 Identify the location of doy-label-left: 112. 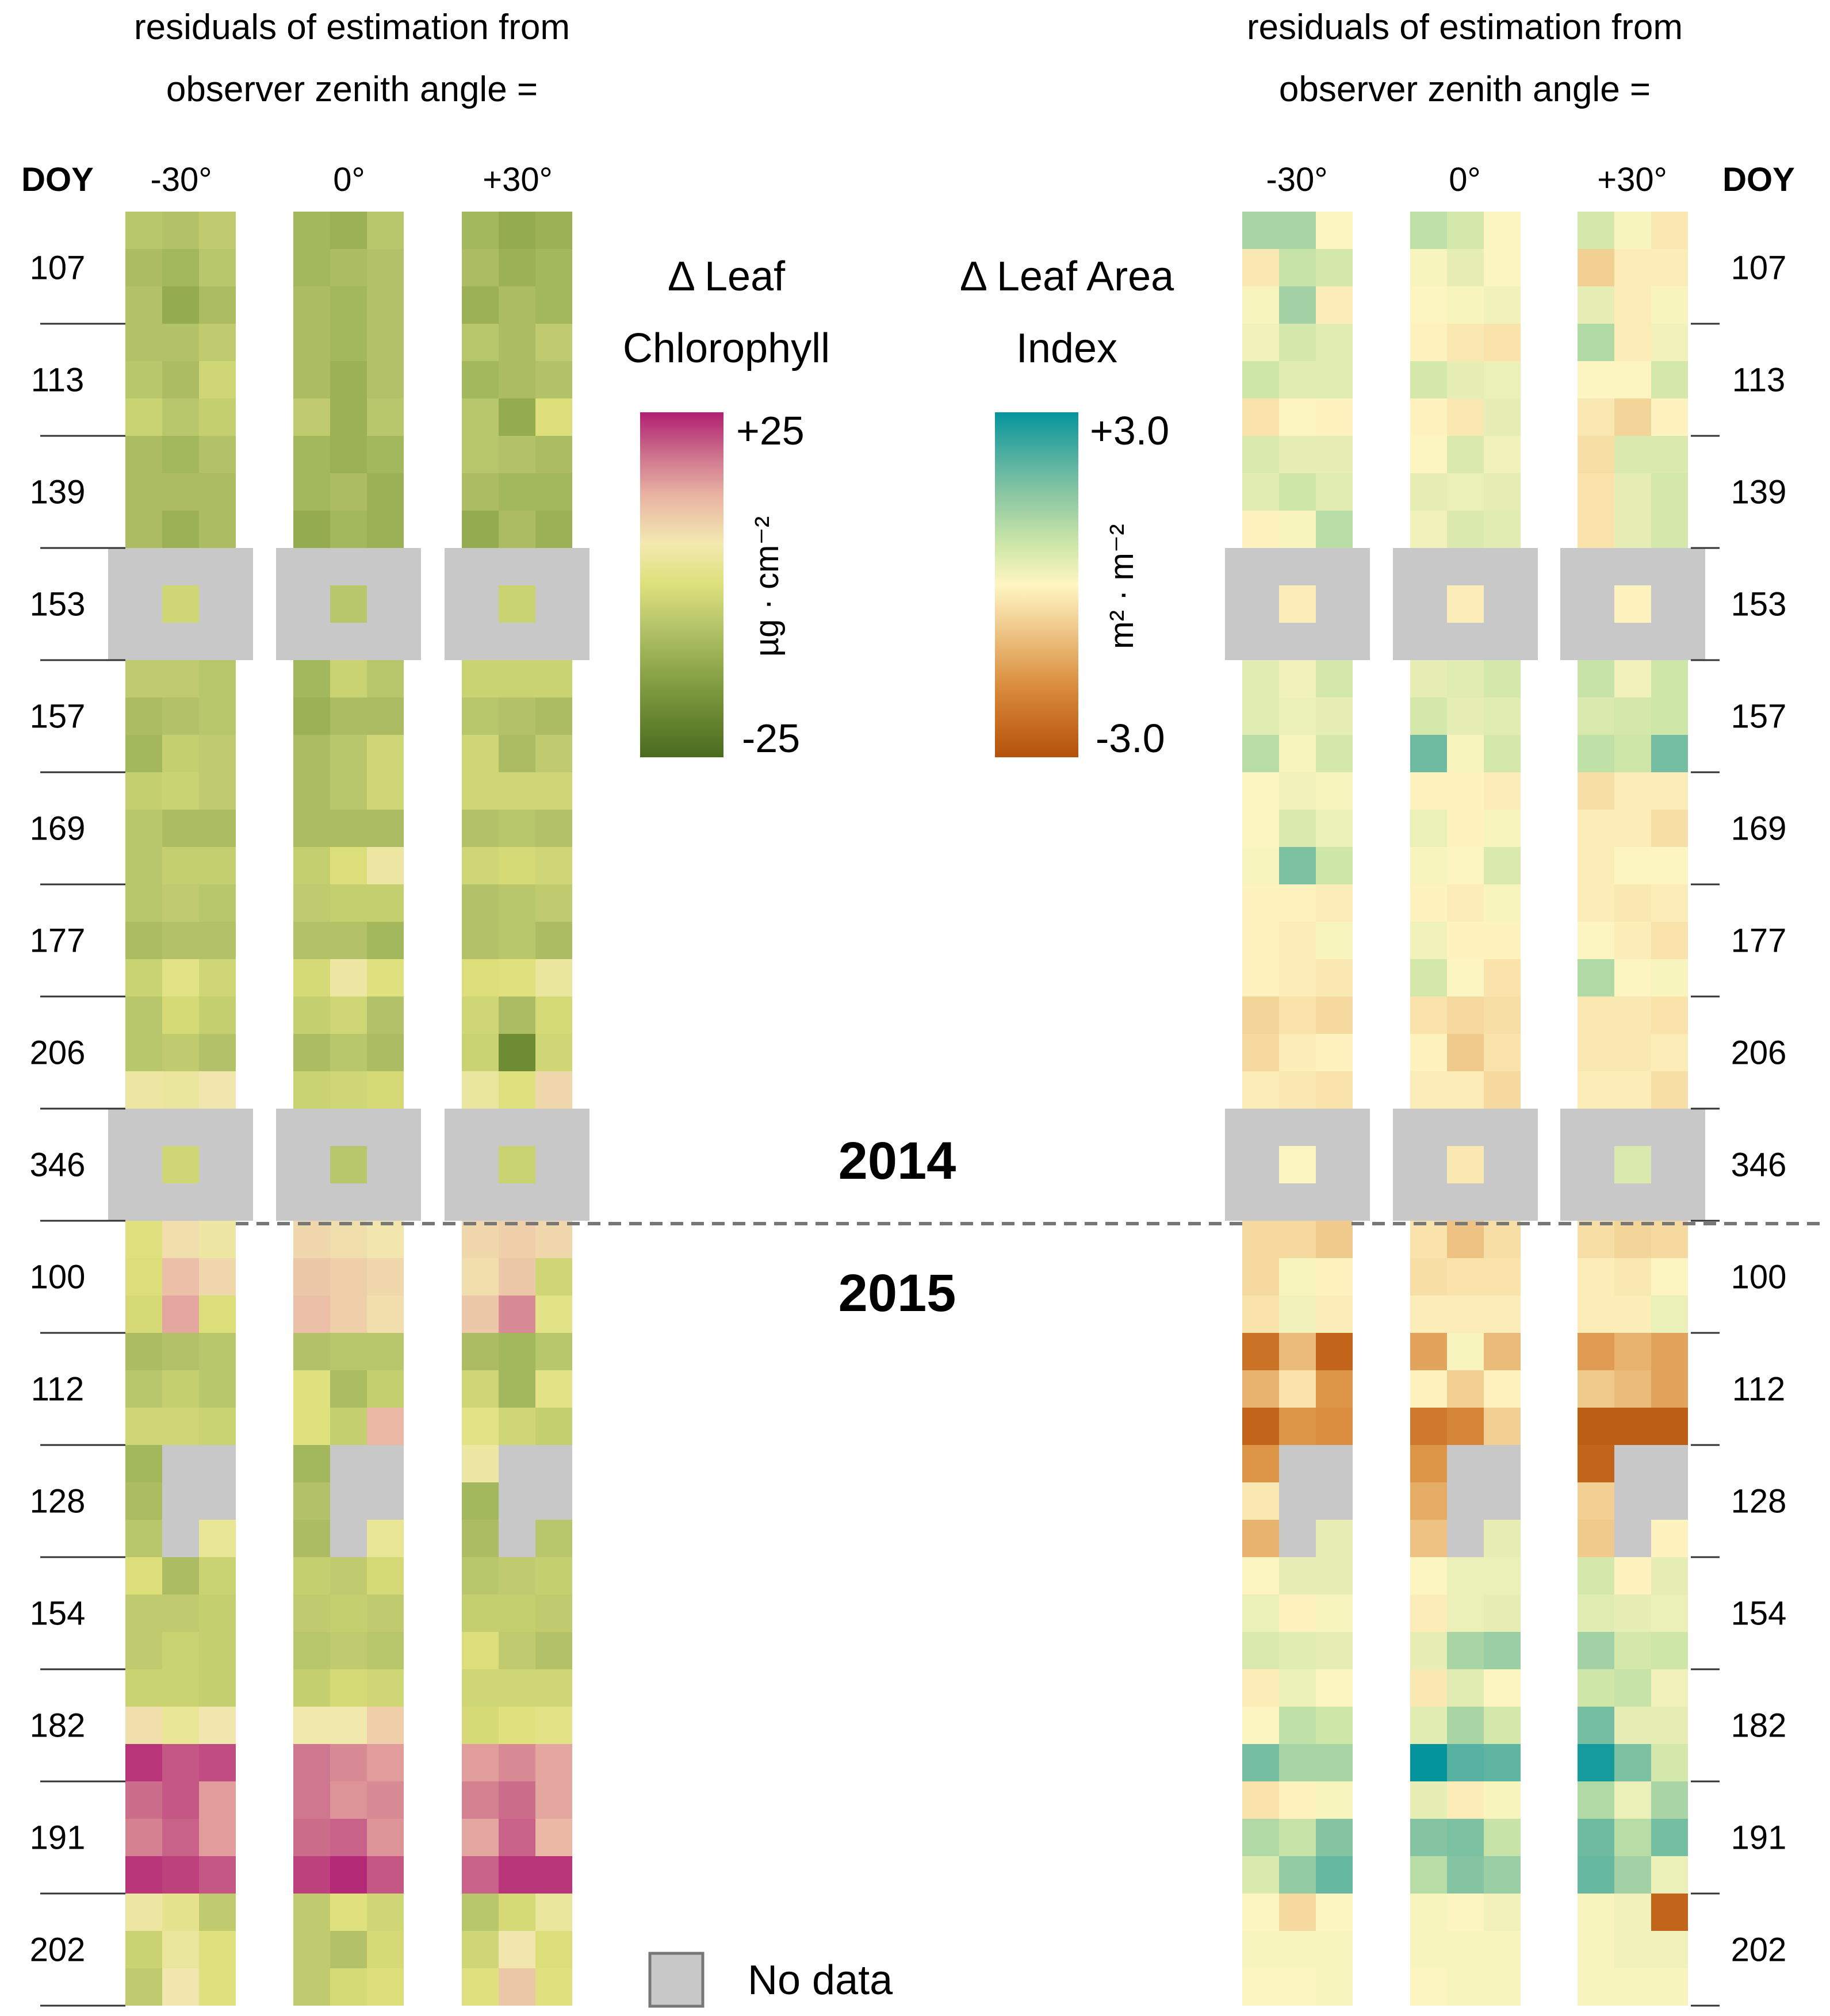
(57, 1389).